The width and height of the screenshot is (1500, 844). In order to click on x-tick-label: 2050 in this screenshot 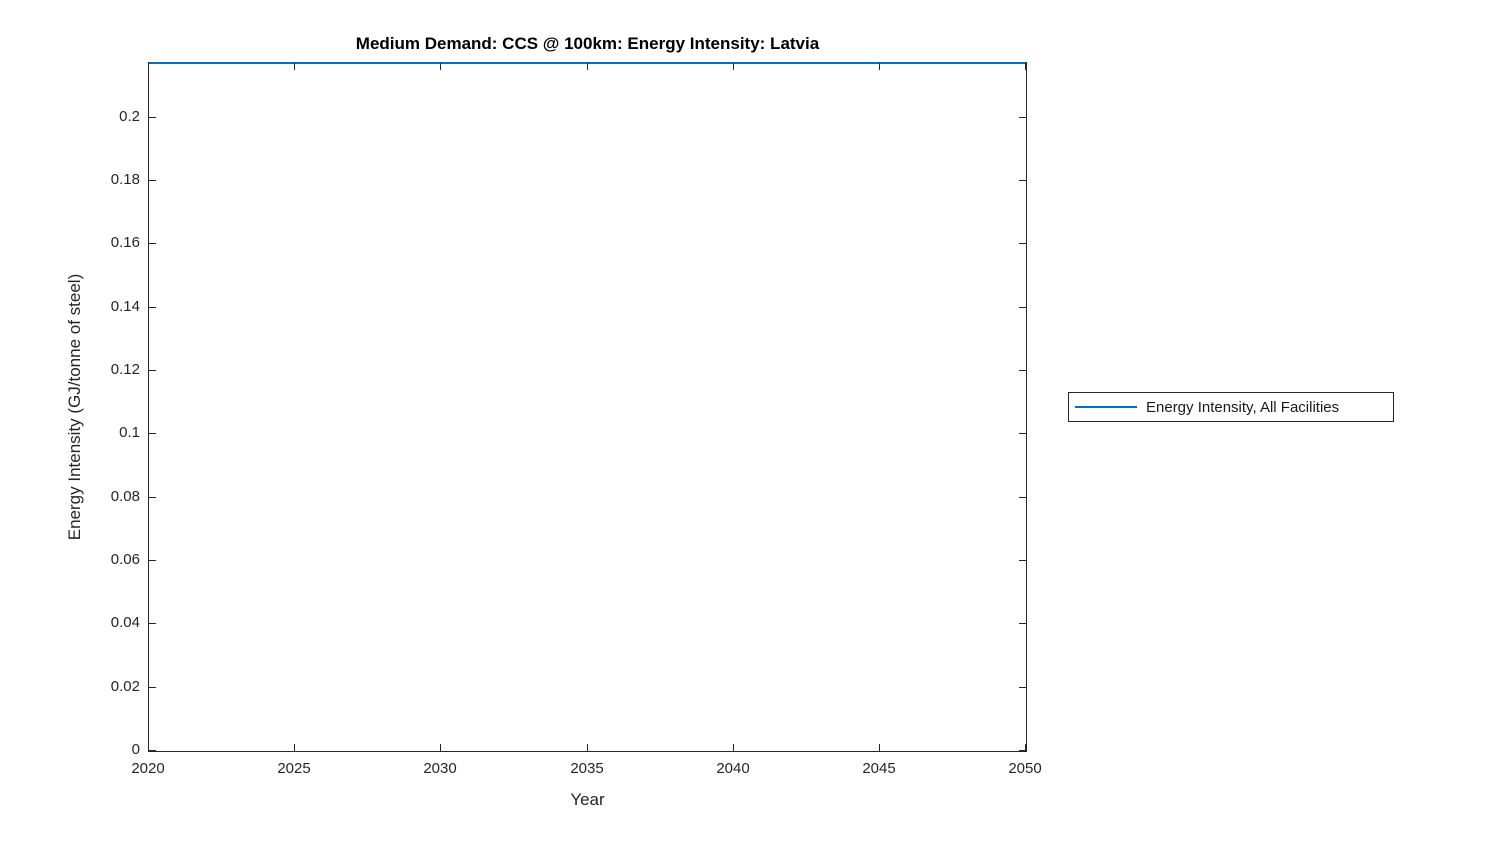, I will do `click(1025, 768)`.